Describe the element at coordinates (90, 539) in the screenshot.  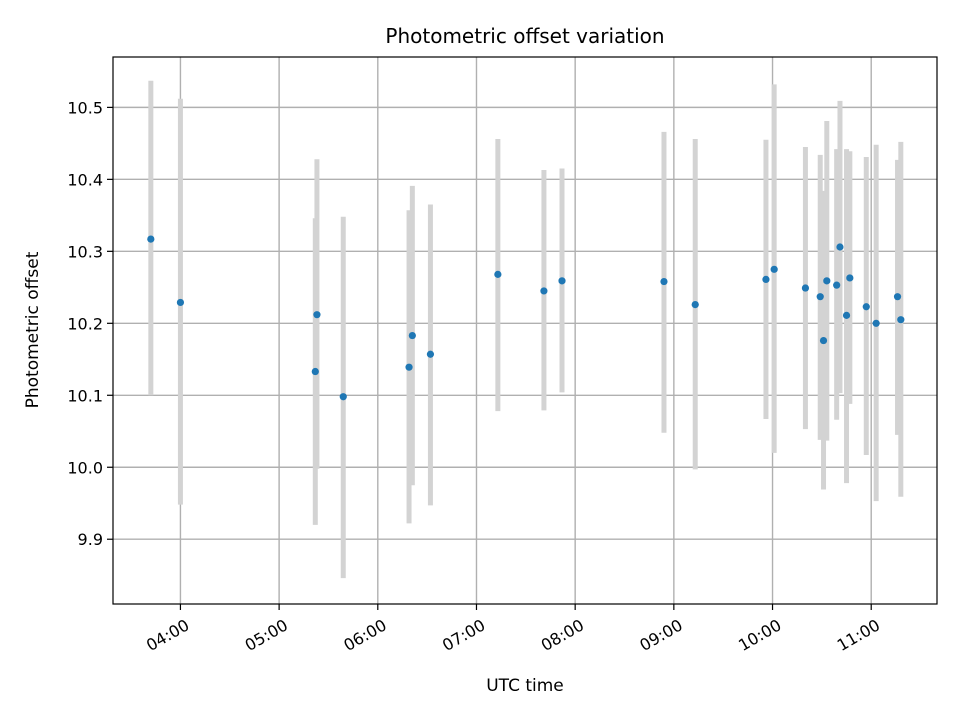
I see `y-tick-label: 9.9` at that location.